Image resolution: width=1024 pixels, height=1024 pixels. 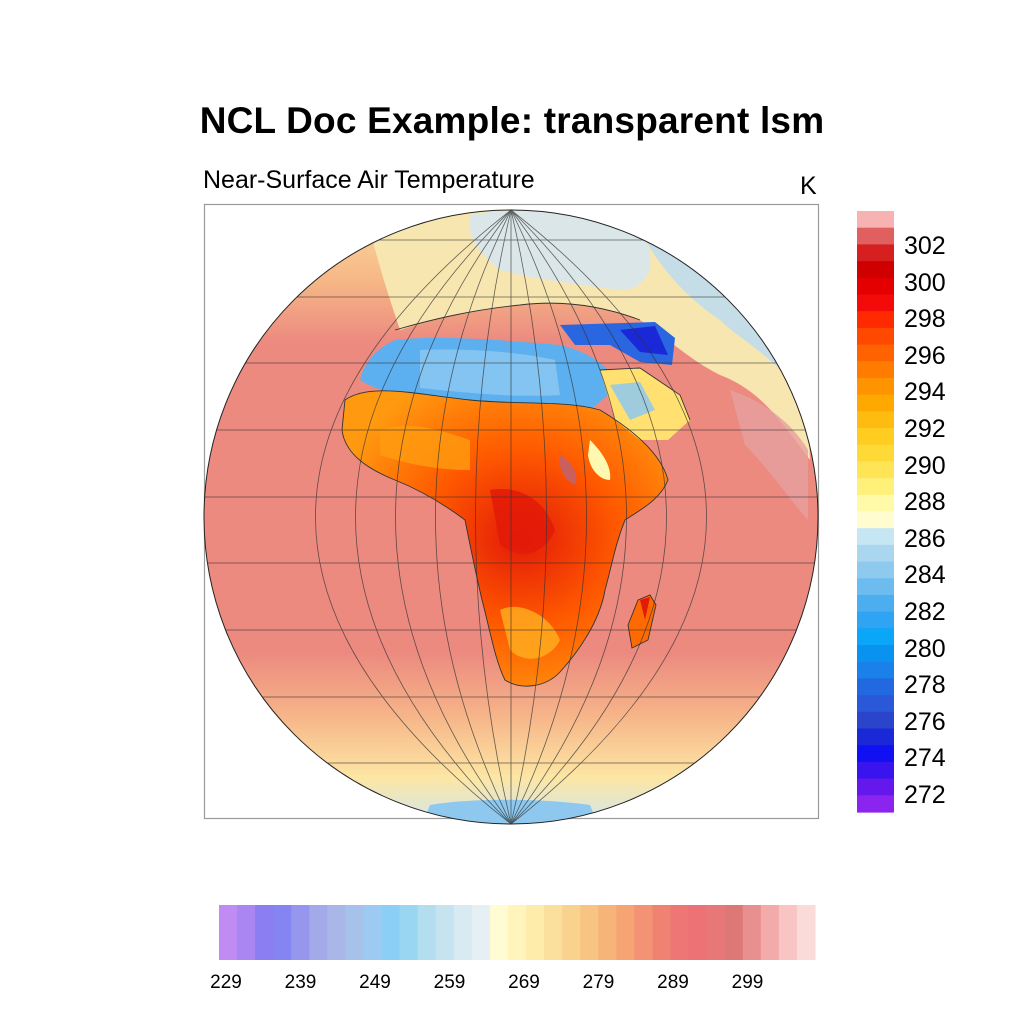 I want to click on ocean-colorbar-label: 269, so click(x=524, y=982).